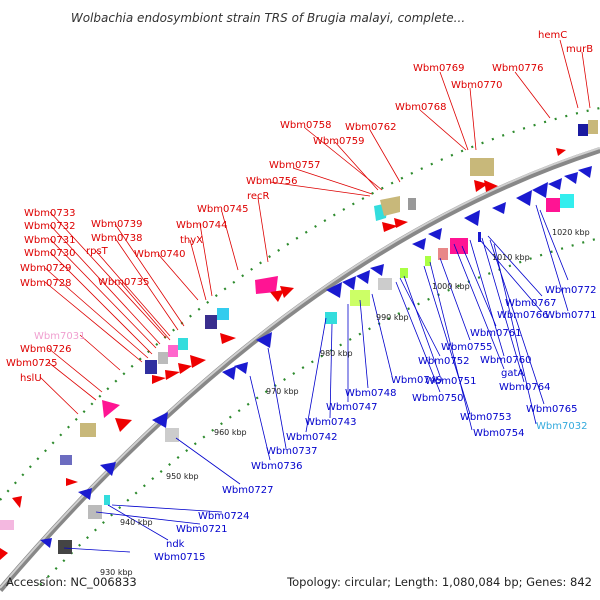 This screenshot has height=600, width=600. What do you see at coordinates (476, 85) in the screenshot?
I see `gene-label: Wbm0770` at bounding box center [476, 85].